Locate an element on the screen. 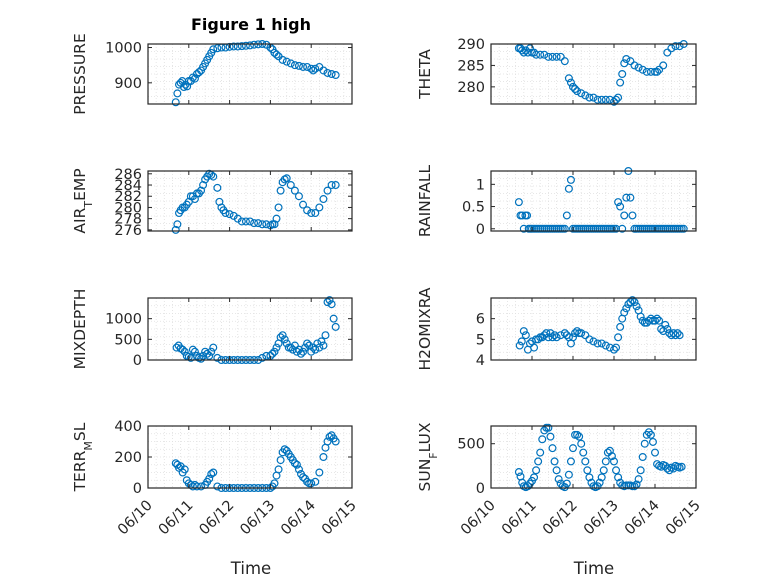 This screenshot has height=583, width=778. y-tick-label: 1000 is located at coordinates (123, 49).